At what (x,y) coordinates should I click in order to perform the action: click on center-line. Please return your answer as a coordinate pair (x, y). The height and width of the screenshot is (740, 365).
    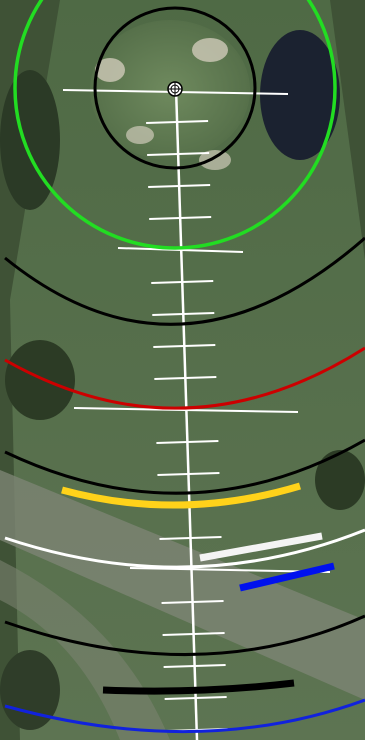
    Looking at the image, I should click on (186, 417).